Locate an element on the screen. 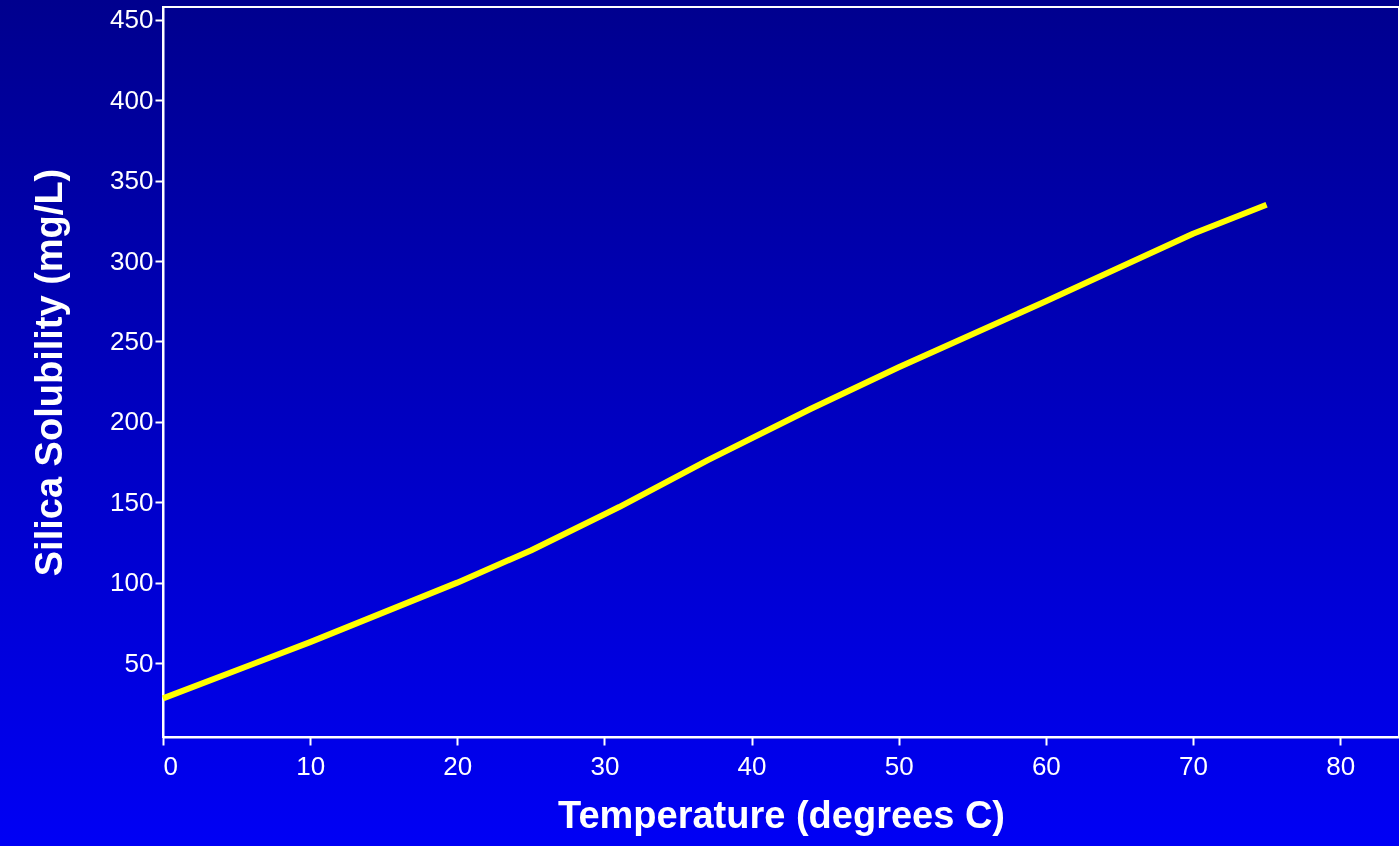 This screenshot has height=846, width=1399. y-tick-label: 450 is located at coordinates (132, 19).